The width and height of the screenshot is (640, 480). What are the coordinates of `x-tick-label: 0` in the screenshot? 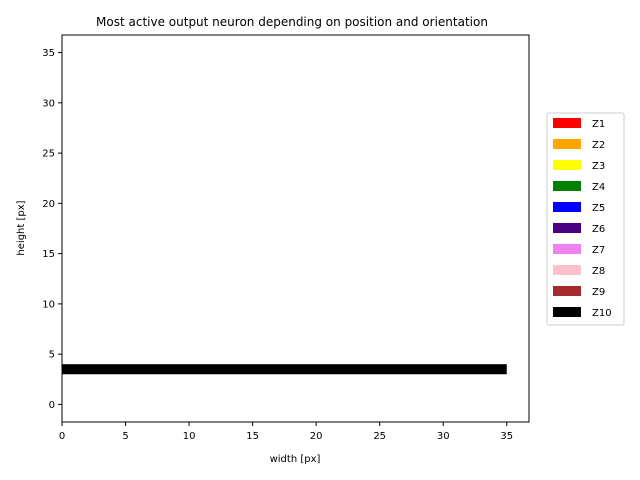 It's located at (62, 436).